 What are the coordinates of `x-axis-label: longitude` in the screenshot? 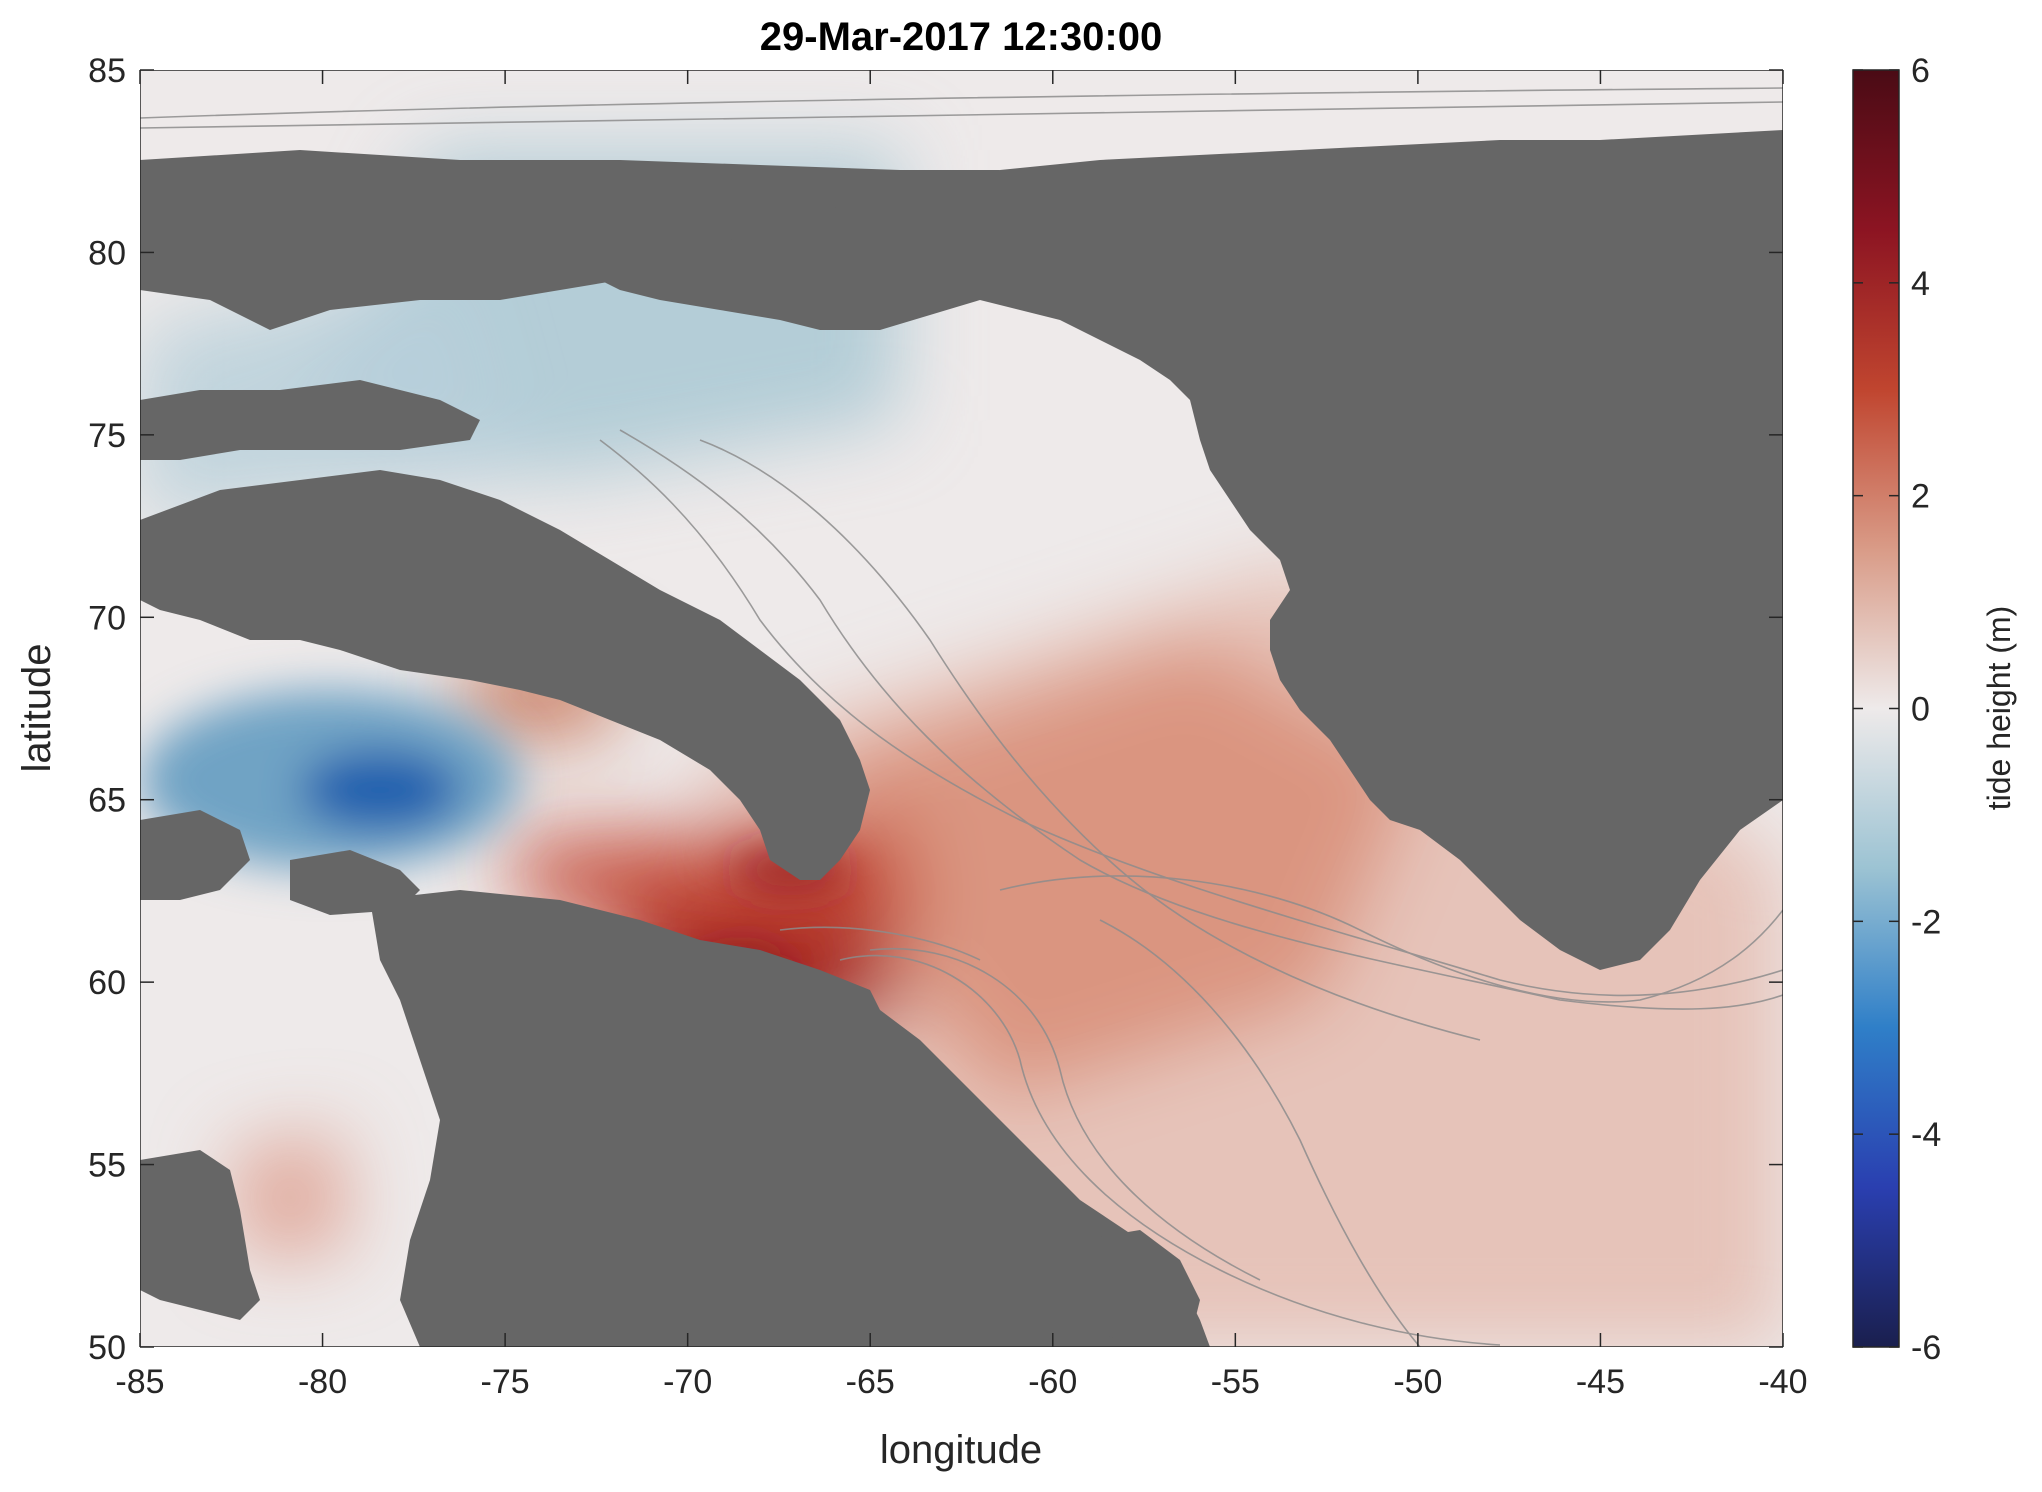 It's located at (961, 1450).